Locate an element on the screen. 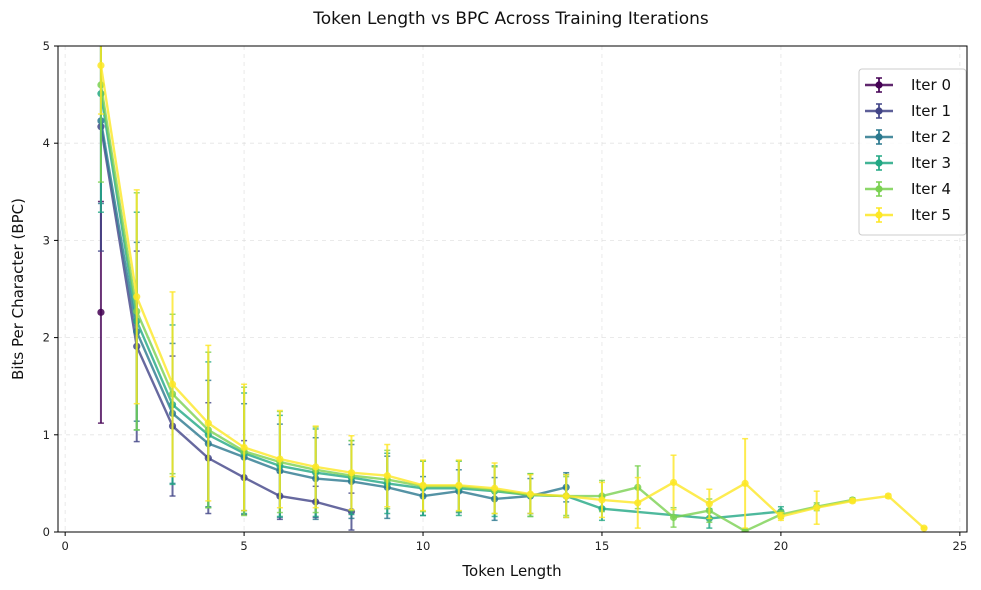 This screenshot has height=590, width=981. y-tick-label: 5 is located at coordinates (46, 46).